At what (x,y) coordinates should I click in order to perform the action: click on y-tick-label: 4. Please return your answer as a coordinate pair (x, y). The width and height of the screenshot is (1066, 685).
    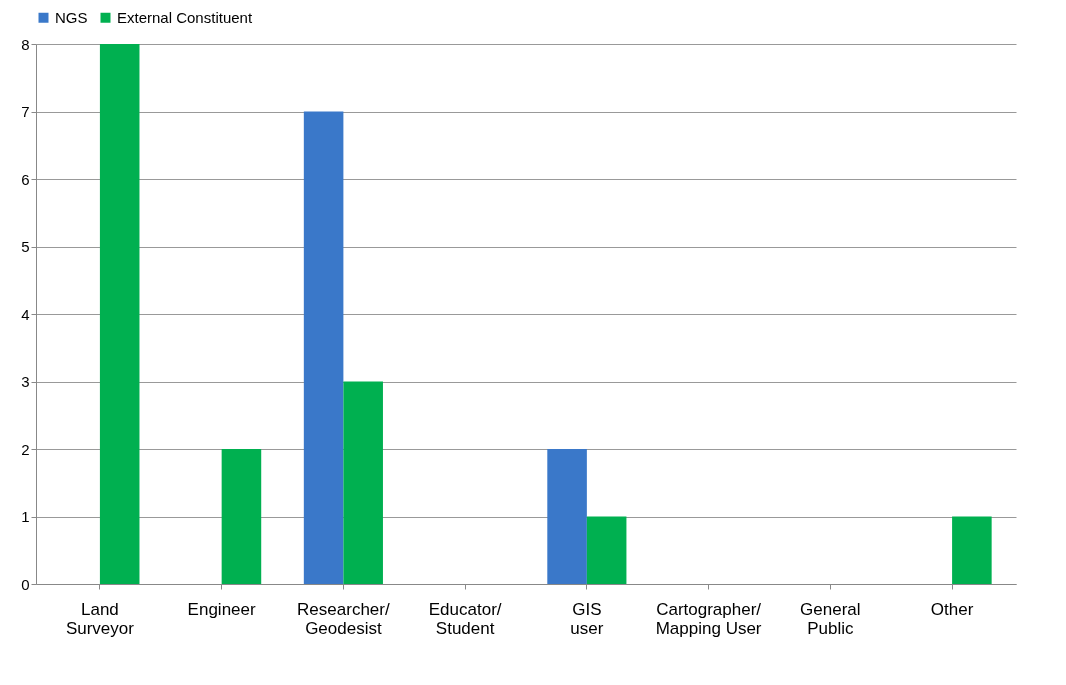
    Looking at the image, I should click on (25, 314).